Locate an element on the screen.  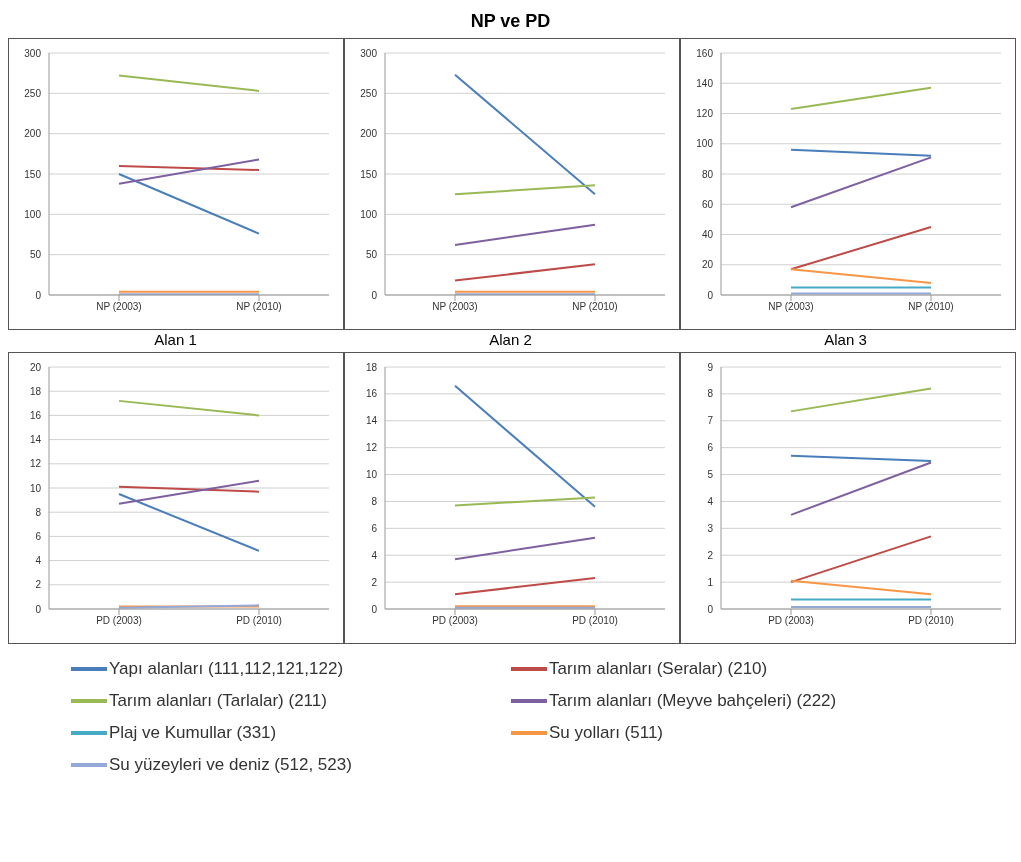
y-tick-label: 80 is located at coordinates (707, 174).